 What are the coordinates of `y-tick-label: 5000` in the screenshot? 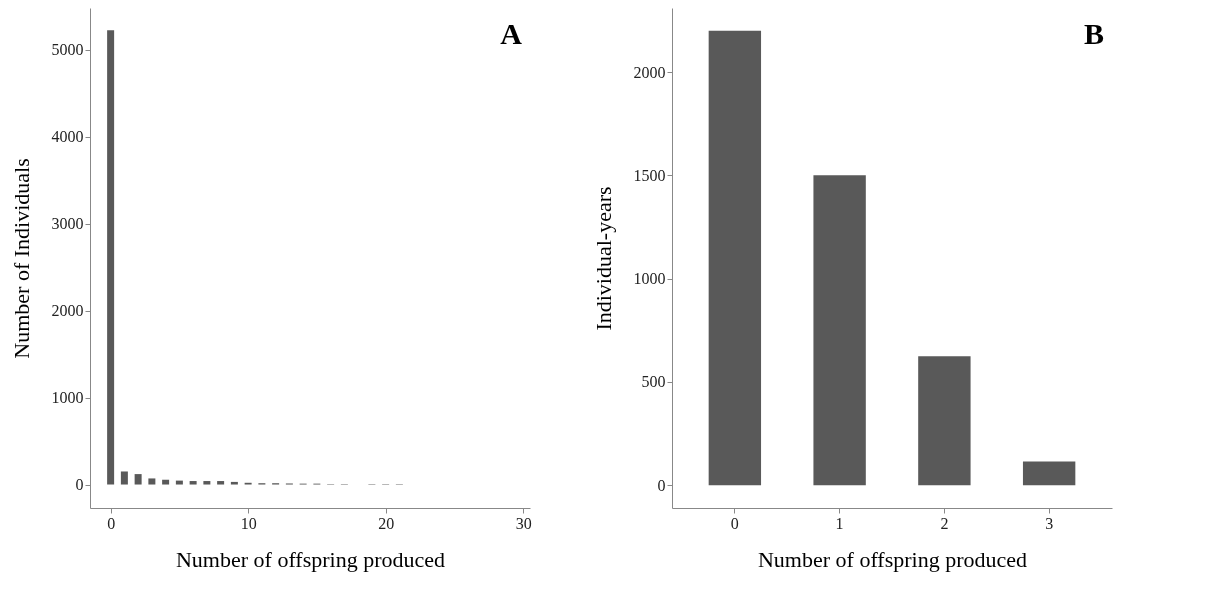 It's located at (67, 50).